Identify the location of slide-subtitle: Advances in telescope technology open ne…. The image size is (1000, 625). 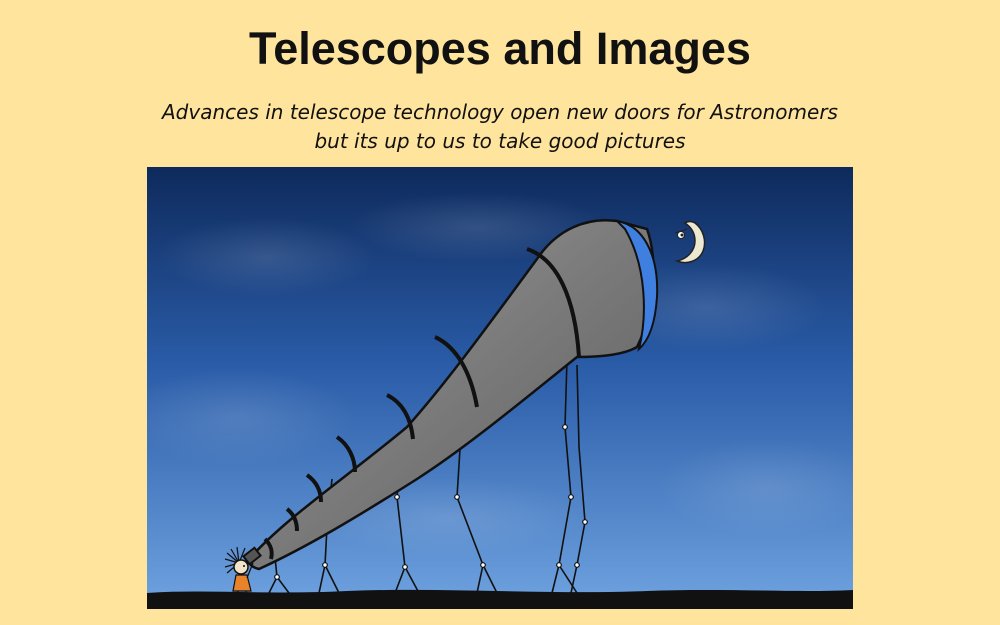
(500, 127).